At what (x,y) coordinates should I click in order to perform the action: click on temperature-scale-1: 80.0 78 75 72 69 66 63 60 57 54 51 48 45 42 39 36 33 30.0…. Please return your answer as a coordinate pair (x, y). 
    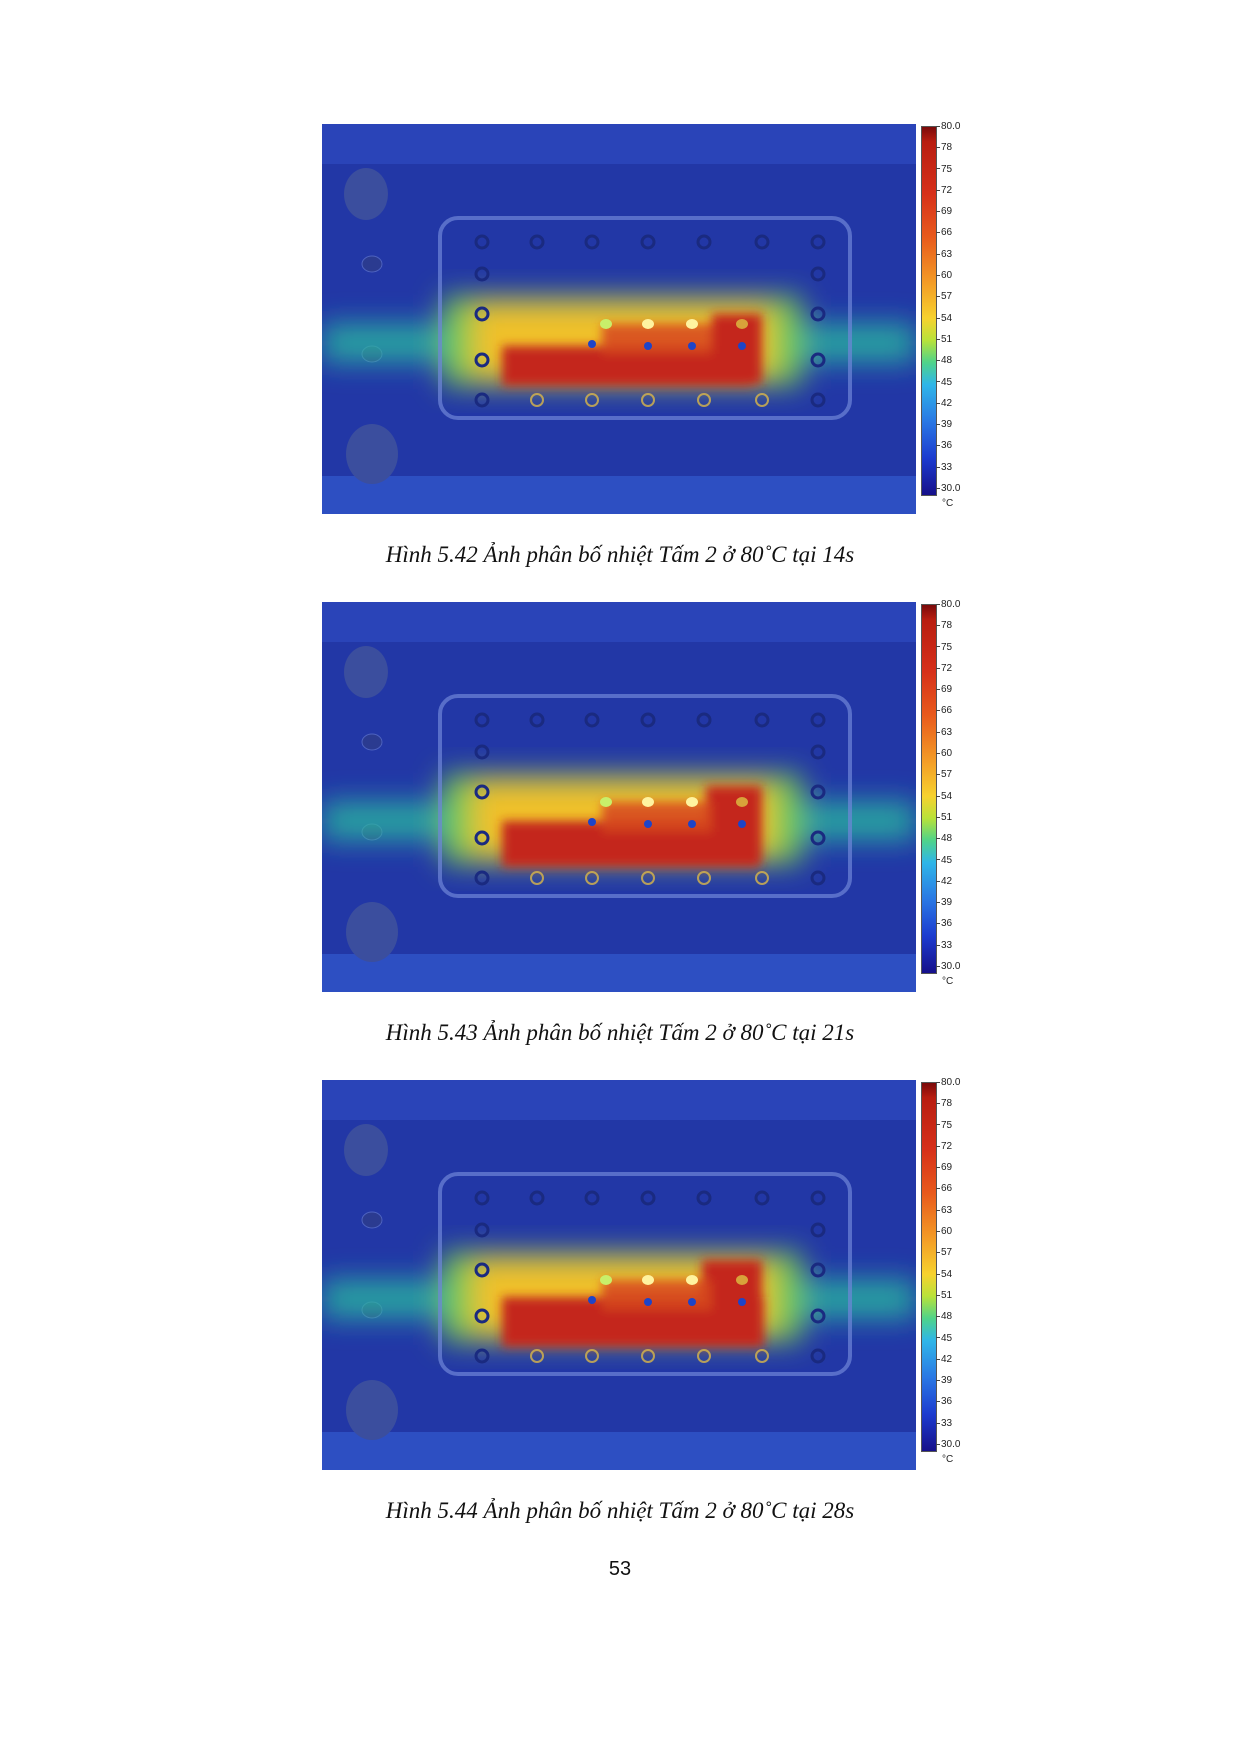
    Looking at the image, I should click on (944, 318).